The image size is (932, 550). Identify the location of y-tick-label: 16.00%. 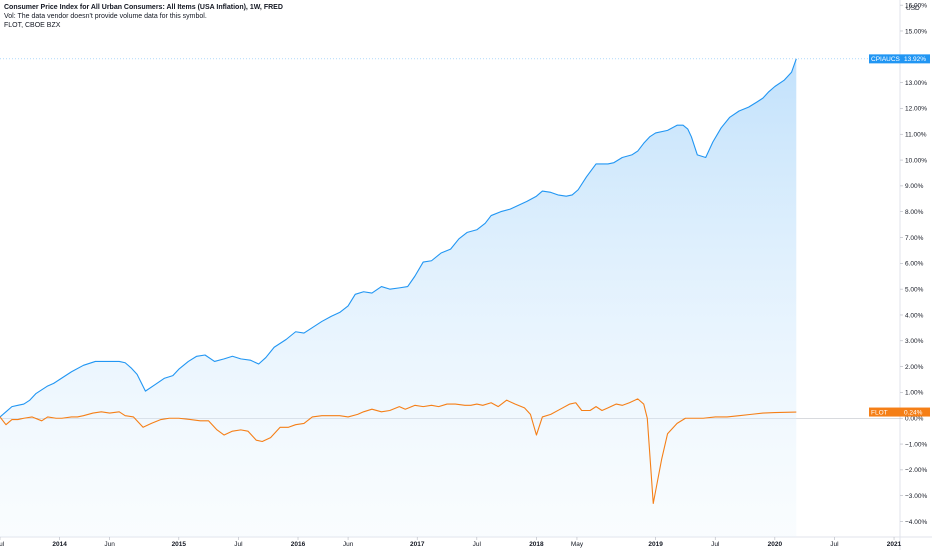
(916, 5).